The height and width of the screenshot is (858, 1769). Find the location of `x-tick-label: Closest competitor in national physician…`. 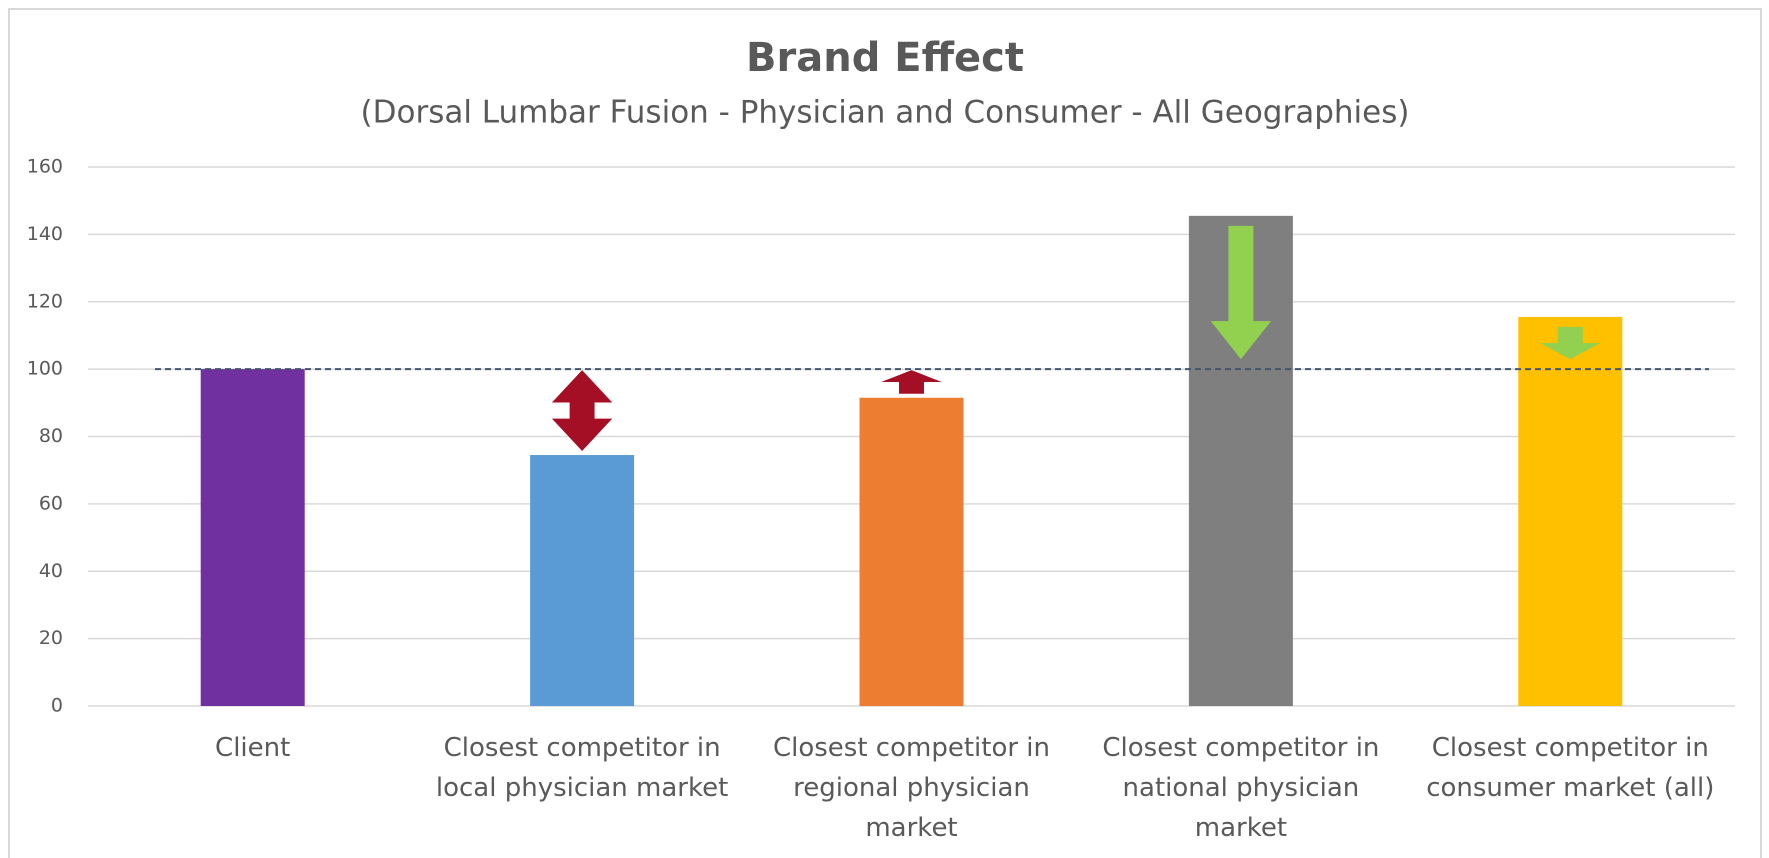

x-tick-label: Closest competitor in national physician… is located at coordinates (1241, 788).